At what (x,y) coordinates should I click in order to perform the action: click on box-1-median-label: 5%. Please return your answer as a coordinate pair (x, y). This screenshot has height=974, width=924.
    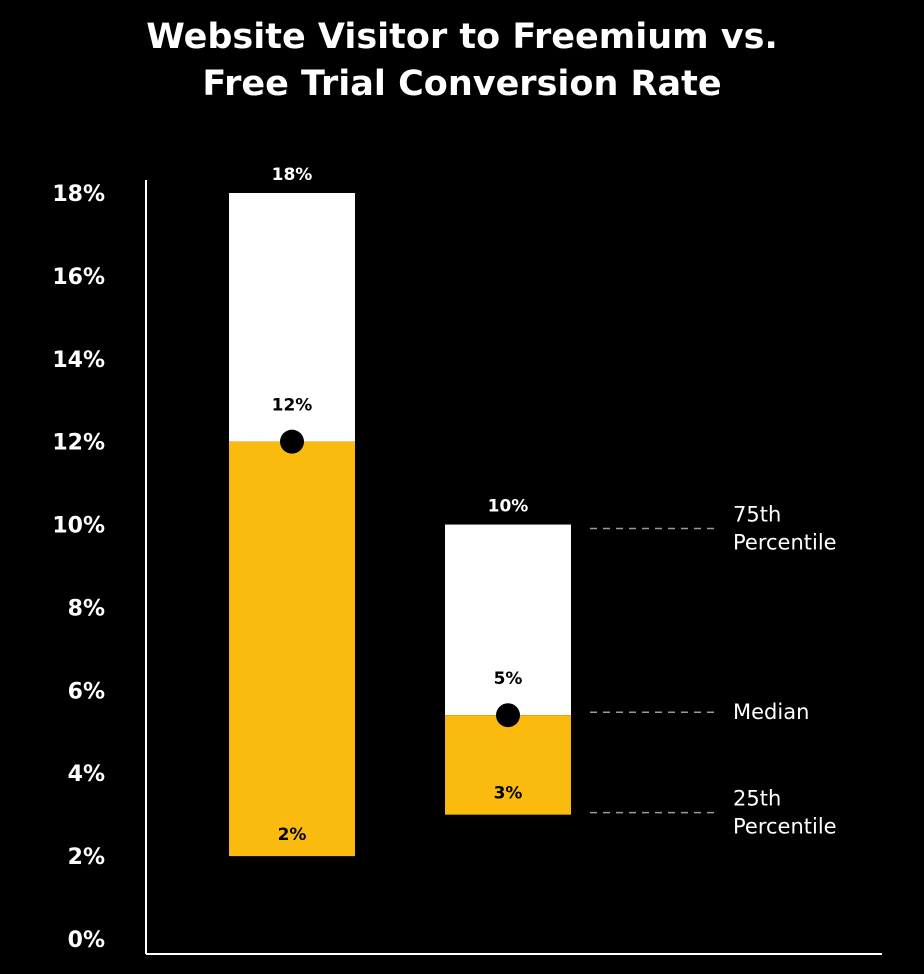
    Looking at the image, I should click on (508, 679).